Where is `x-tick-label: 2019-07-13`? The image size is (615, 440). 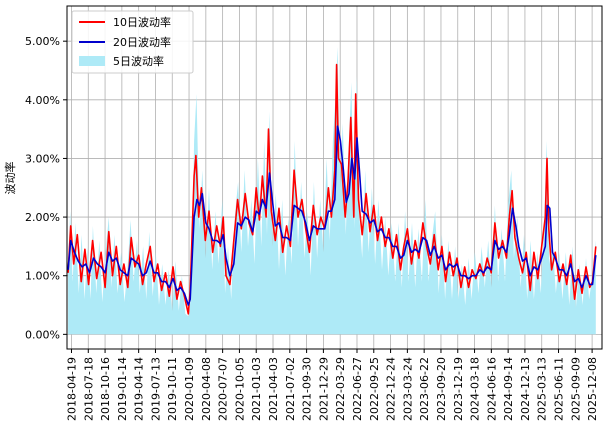
x-tick-label: 2019-07-13 is located at coordinates (155, 389).